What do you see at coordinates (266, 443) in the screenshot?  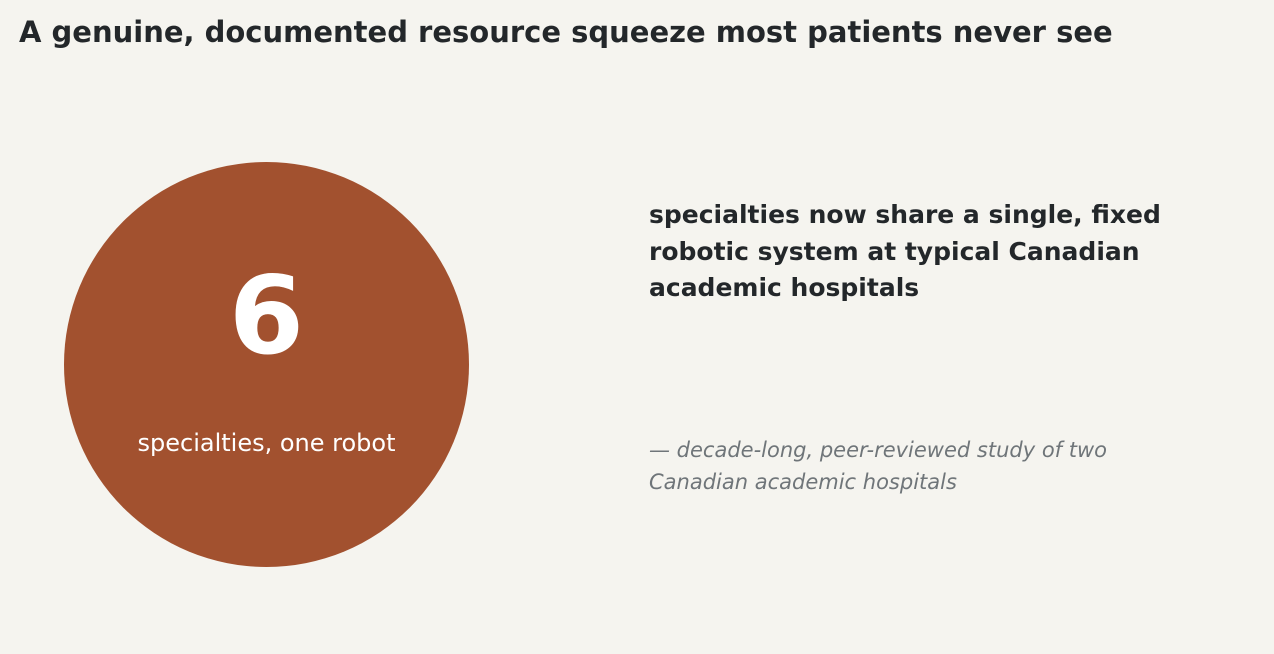 I see `stat-caption: specialties, one robot` at bounding box center [266, 443].